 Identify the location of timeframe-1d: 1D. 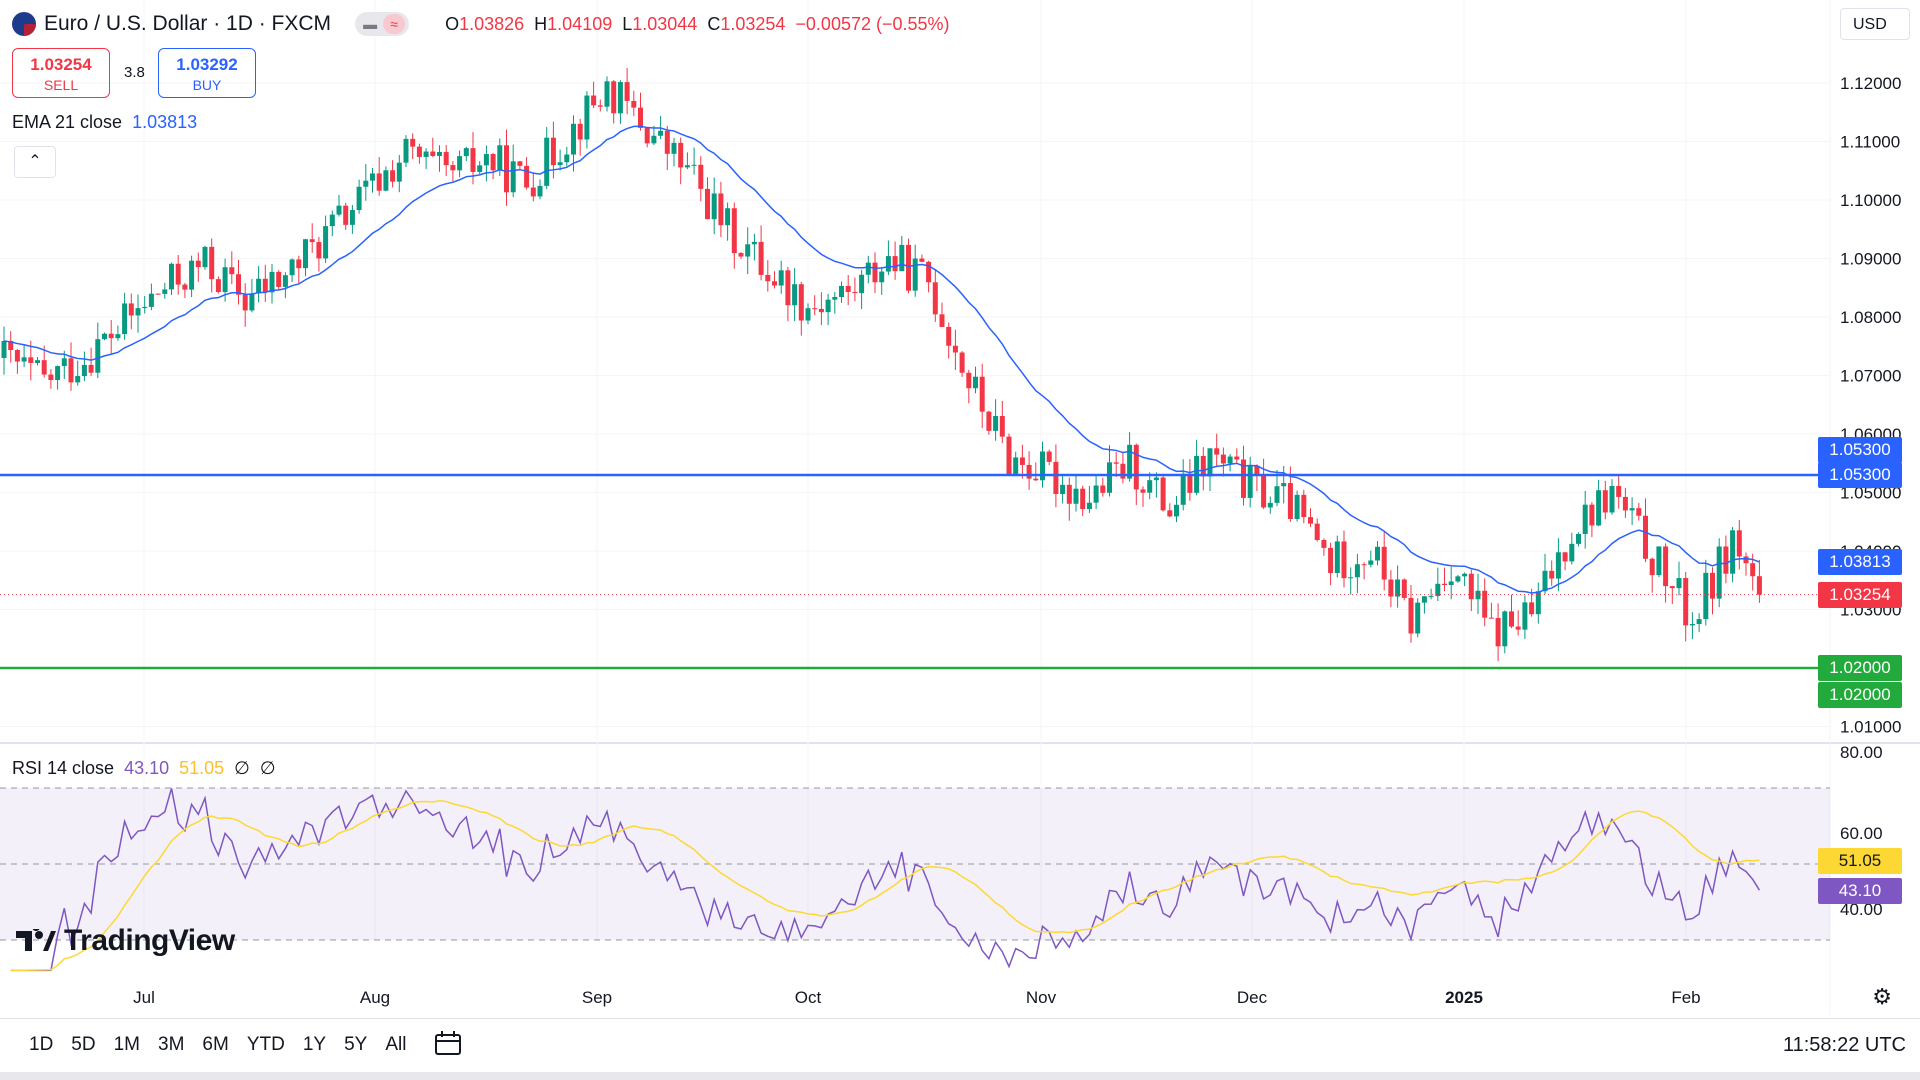
(41, 1044).